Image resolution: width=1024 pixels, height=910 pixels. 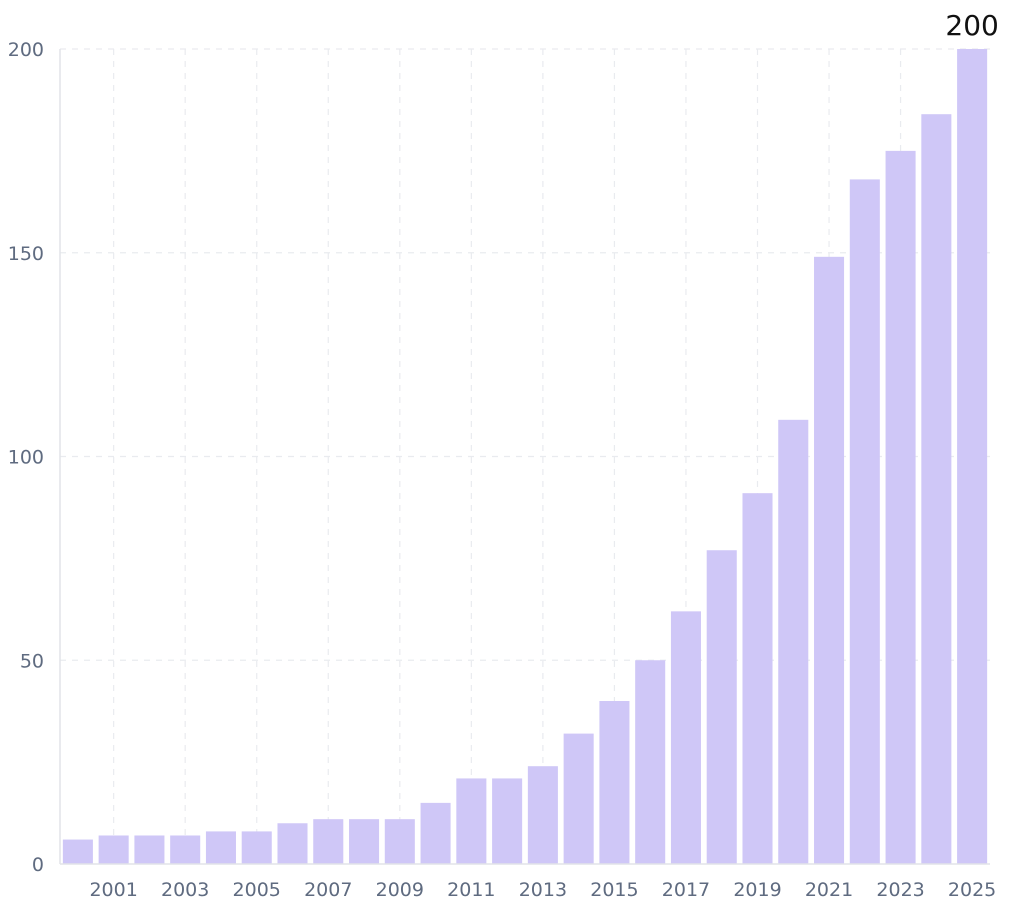 I want to click on y-tick-label-100: 100, so click(x=26, y=458).